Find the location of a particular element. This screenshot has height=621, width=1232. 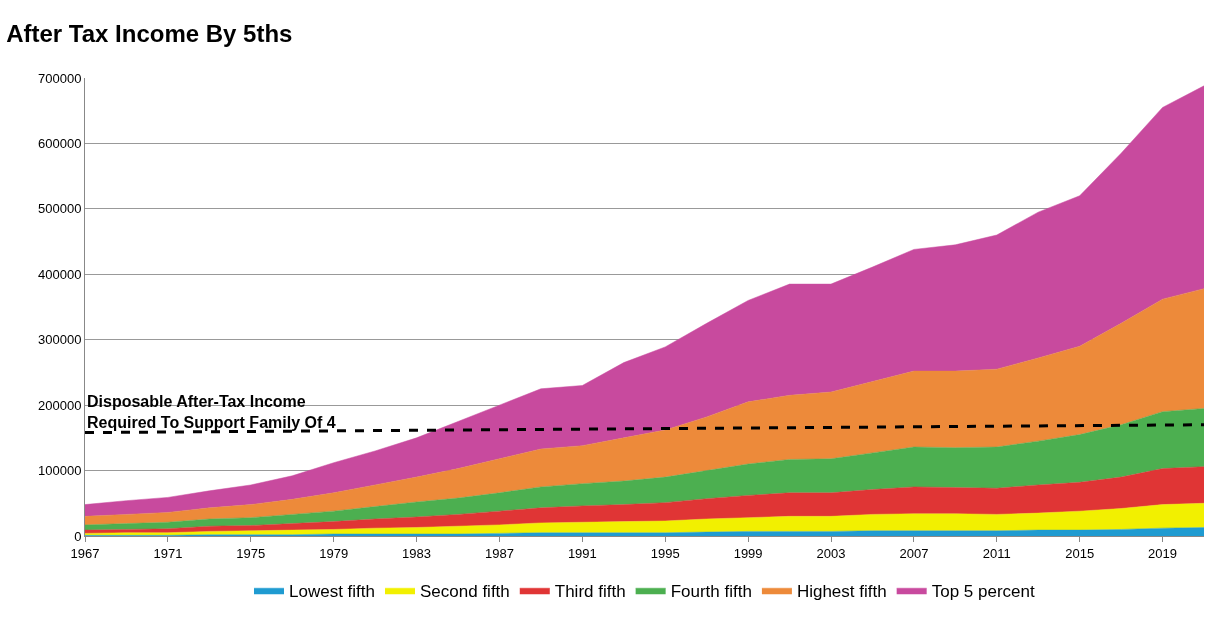

legend-label: Top 5 percent is located at coordinates (983, 591).